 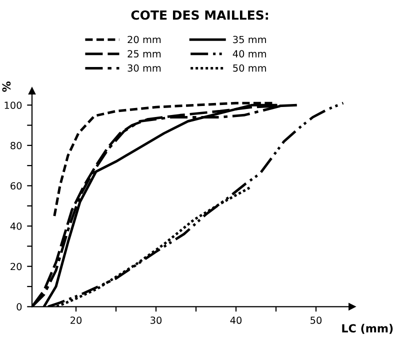 What do you see at coordinates (16, 226) in the screenshot?
I see `y-tick-label: 40` at bounding box center [16, 226].